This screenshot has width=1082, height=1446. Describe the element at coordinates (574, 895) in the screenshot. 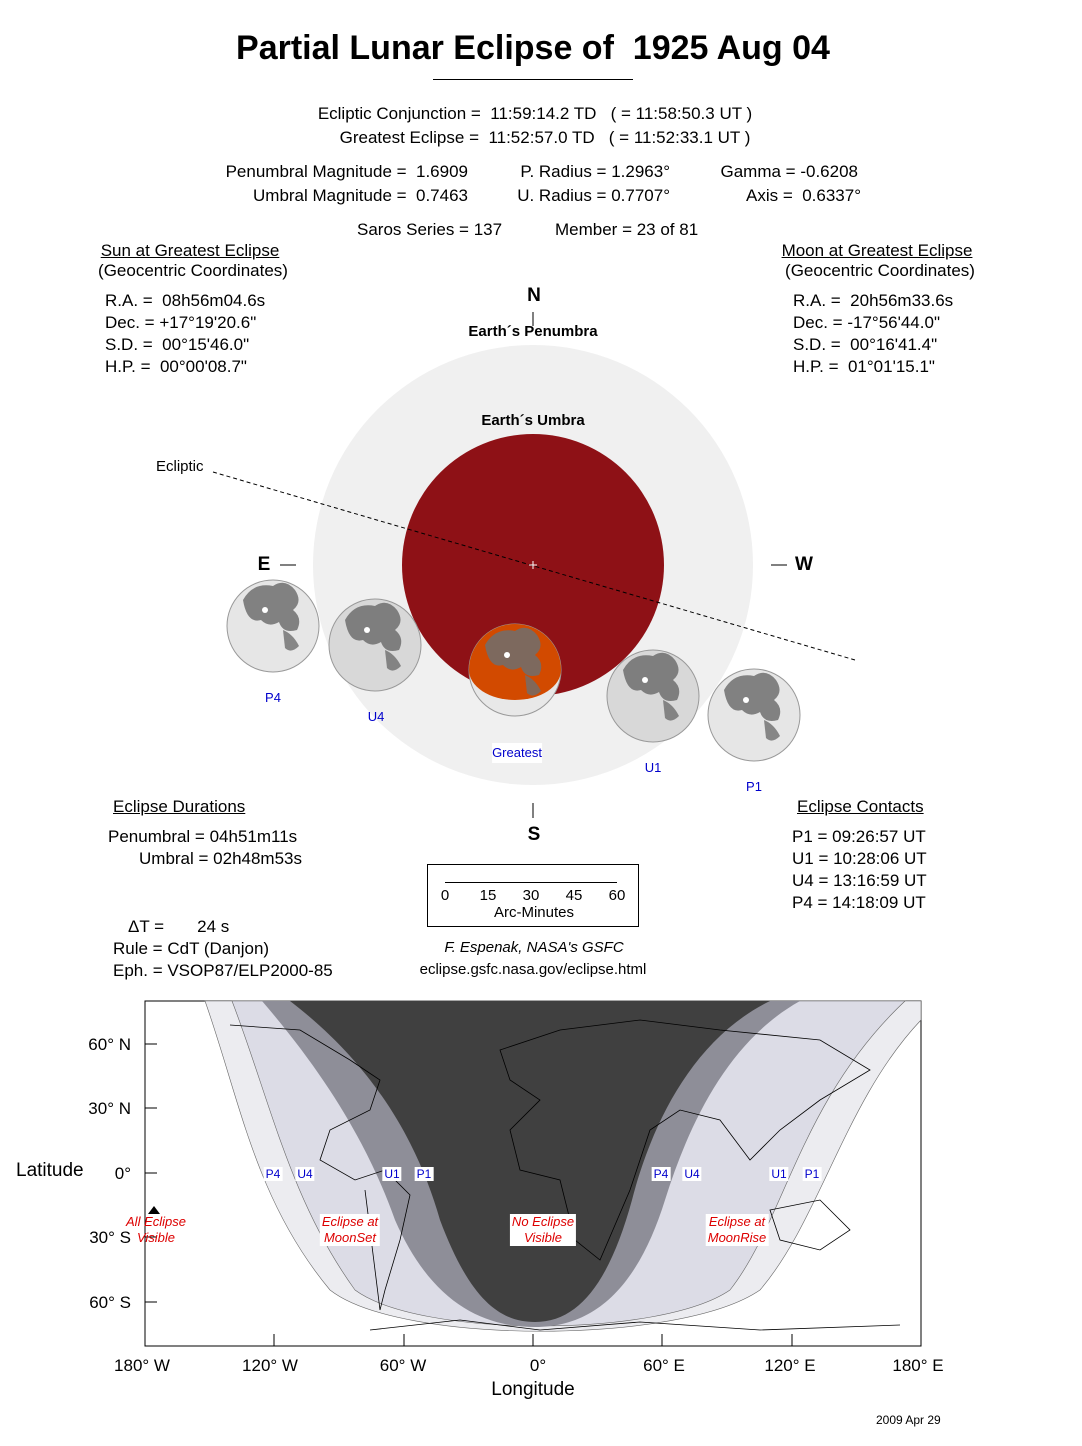

I see `scale-tick: 45` at that location.